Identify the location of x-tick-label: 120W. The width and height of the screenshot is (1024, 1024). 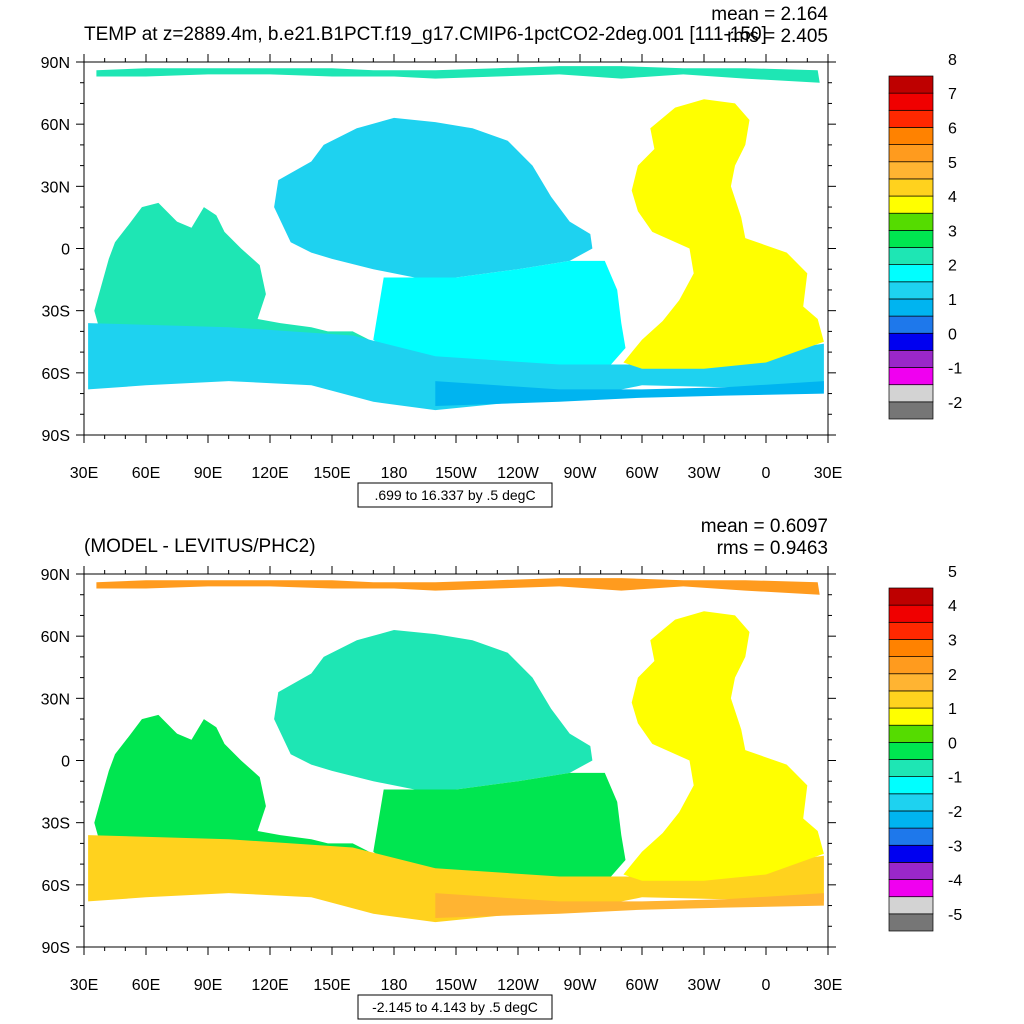
(518, 473).